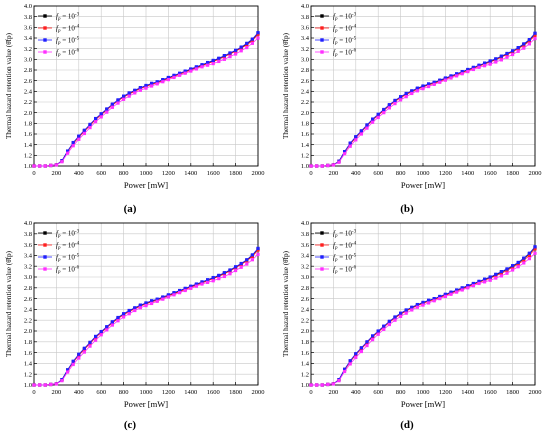 This screenshot has height=442, width=550. What do you see at coordinates (305, 166) in the screenshot?
I see `y-tick-label: 1.0` at bounding box center [305, 166].